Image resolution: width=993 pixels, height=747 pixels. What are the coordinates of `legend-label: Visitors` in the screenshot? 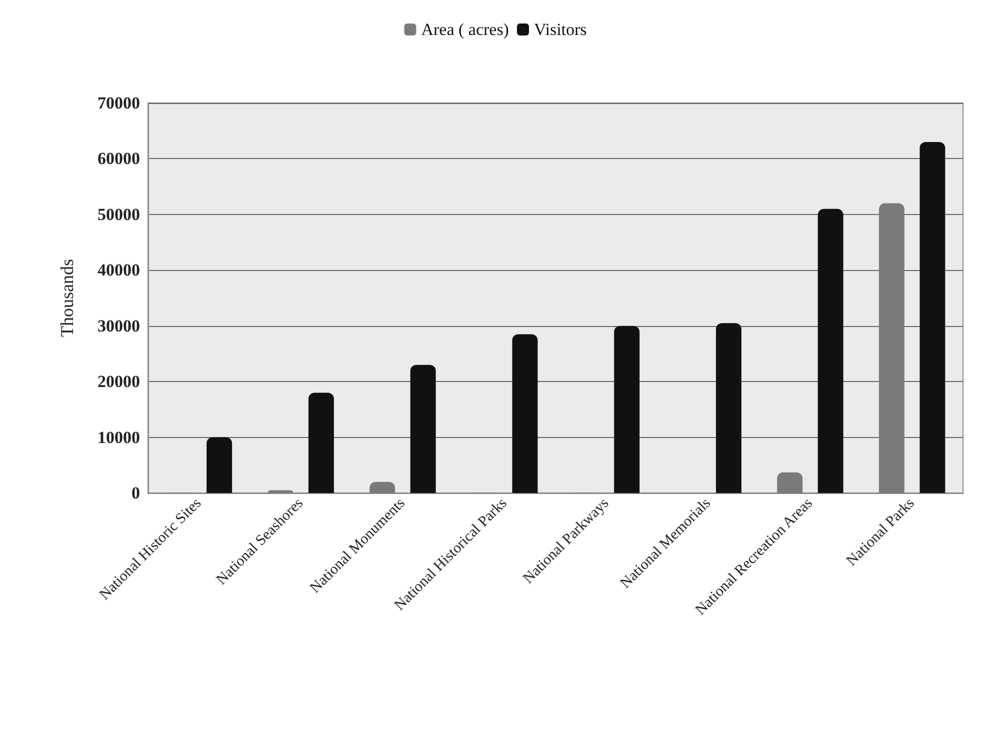 It's located at (560, 29).